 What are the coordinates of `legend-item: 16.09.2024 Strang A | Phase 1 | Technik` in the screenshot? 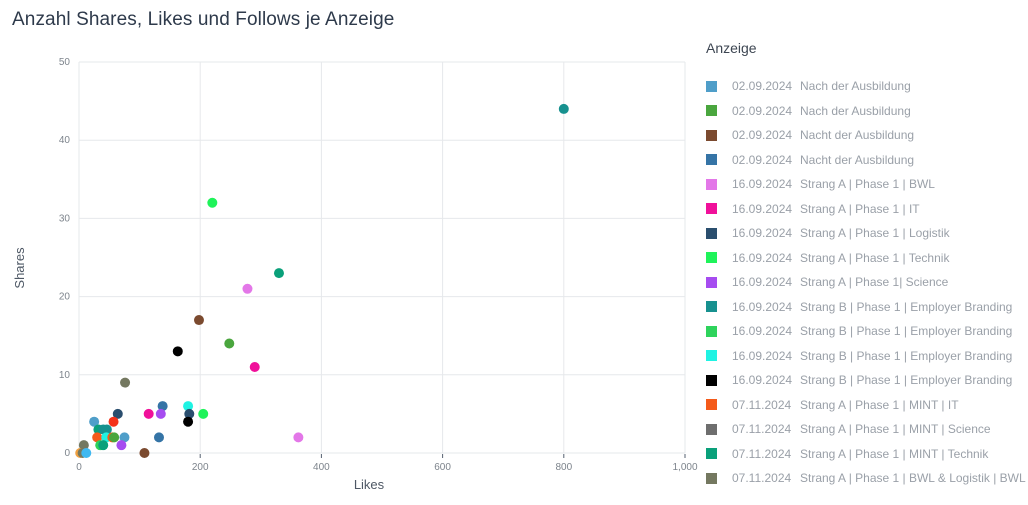 It's located at (866, 258).